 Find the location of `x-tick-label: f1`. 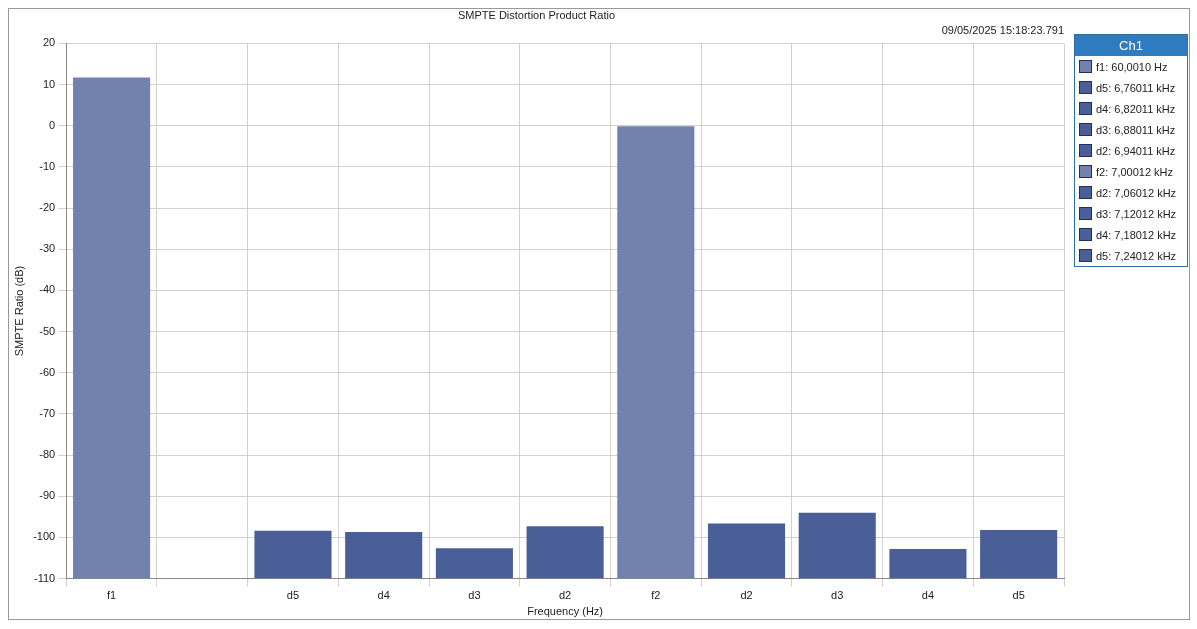

x-tick-label: f1 is located at coordinates (111, 595).